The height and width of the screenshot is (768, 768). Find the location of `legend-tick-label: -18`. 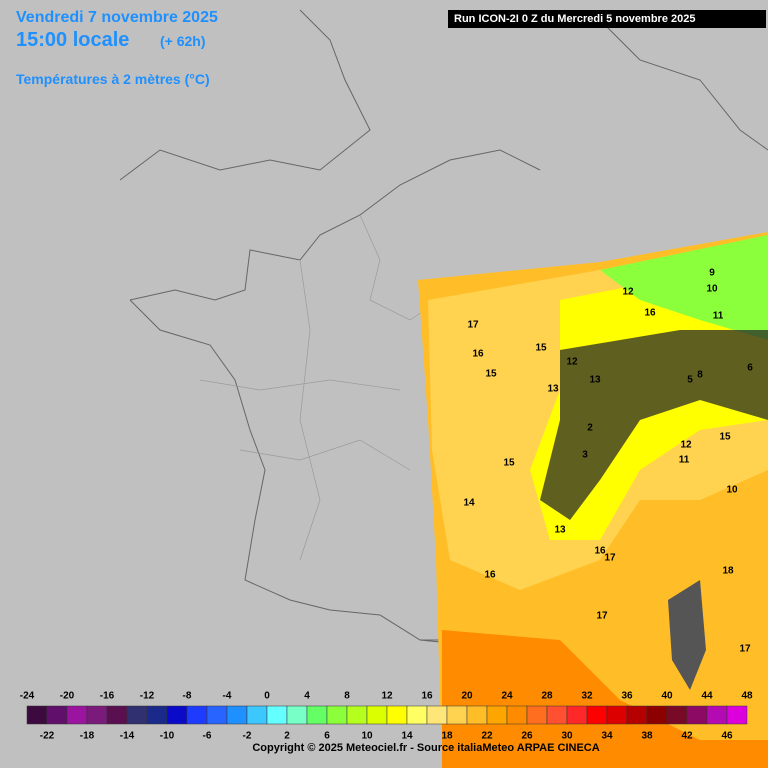

legend-tick-label: -18 is located at coordinates (87, 736).